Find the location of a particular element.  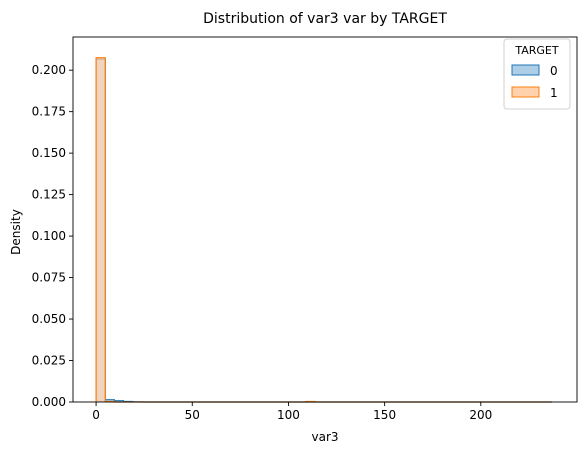

chart-title: Distribution of var3 var by TARGET is located at coordinates (325, 19).